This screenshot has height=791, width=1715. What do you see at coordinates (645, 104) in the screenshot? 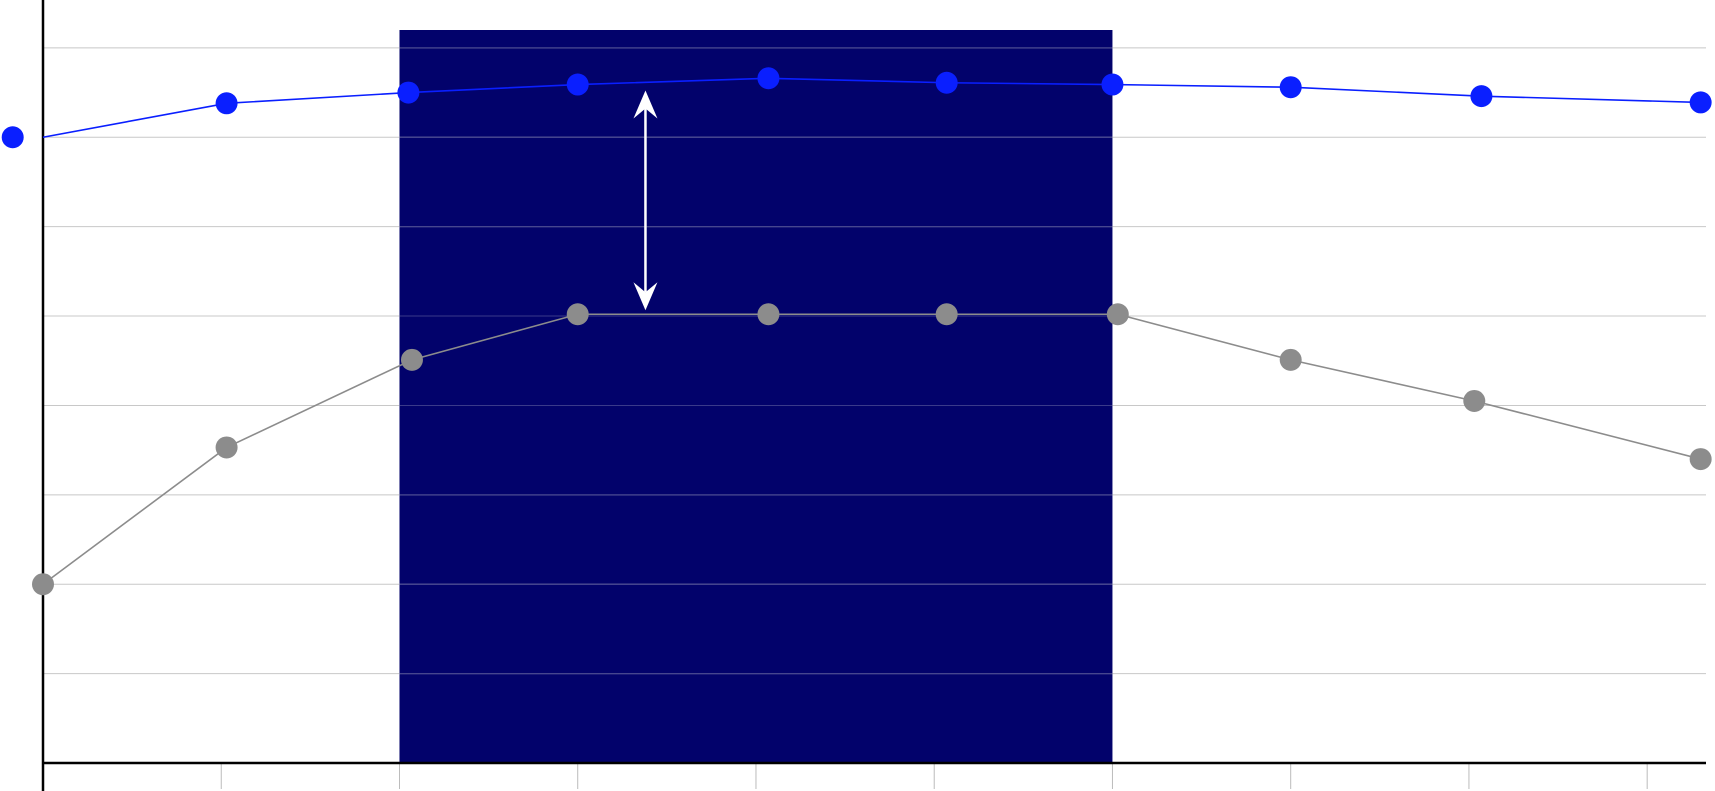
I see `arrow-head-up` at bounding box center [645, 104].